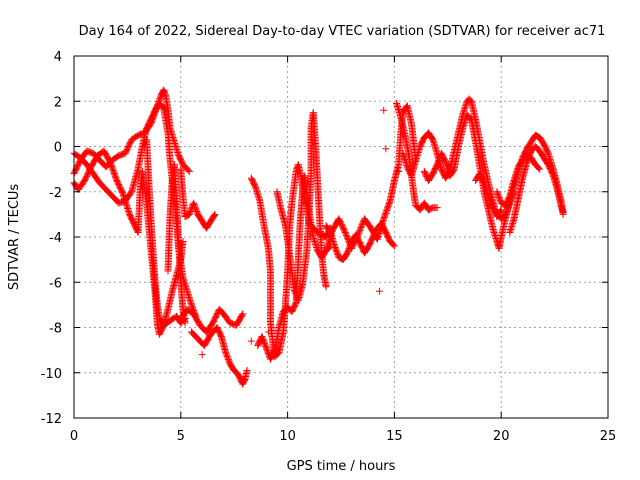 This screenshot has height=480, width=640. What do you see at coordinates (343, 436) in the screenshot?
I see `x-tick-labels: 0 5 10 15 20 25` at bounding box center [343, 436].